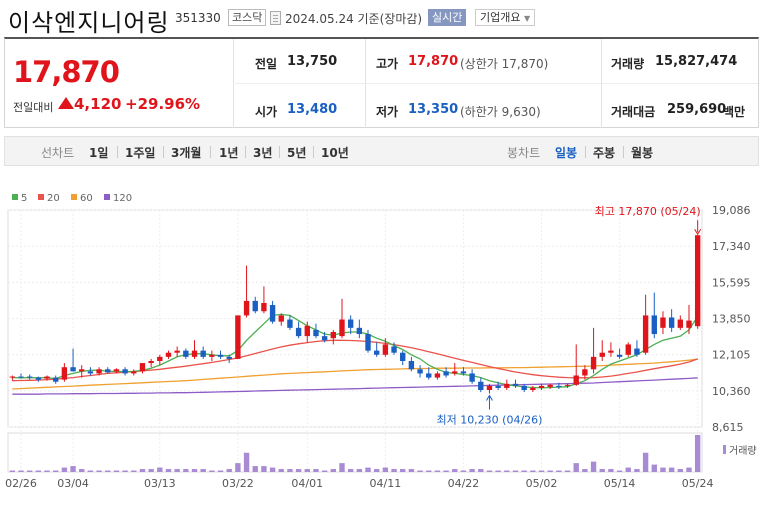 This screenshot has height=510, width=760. What do you see at coordinates (604, 153) in the screenshot?
I see `candle-weekly: 주봉` at bounding box center [604, 153].